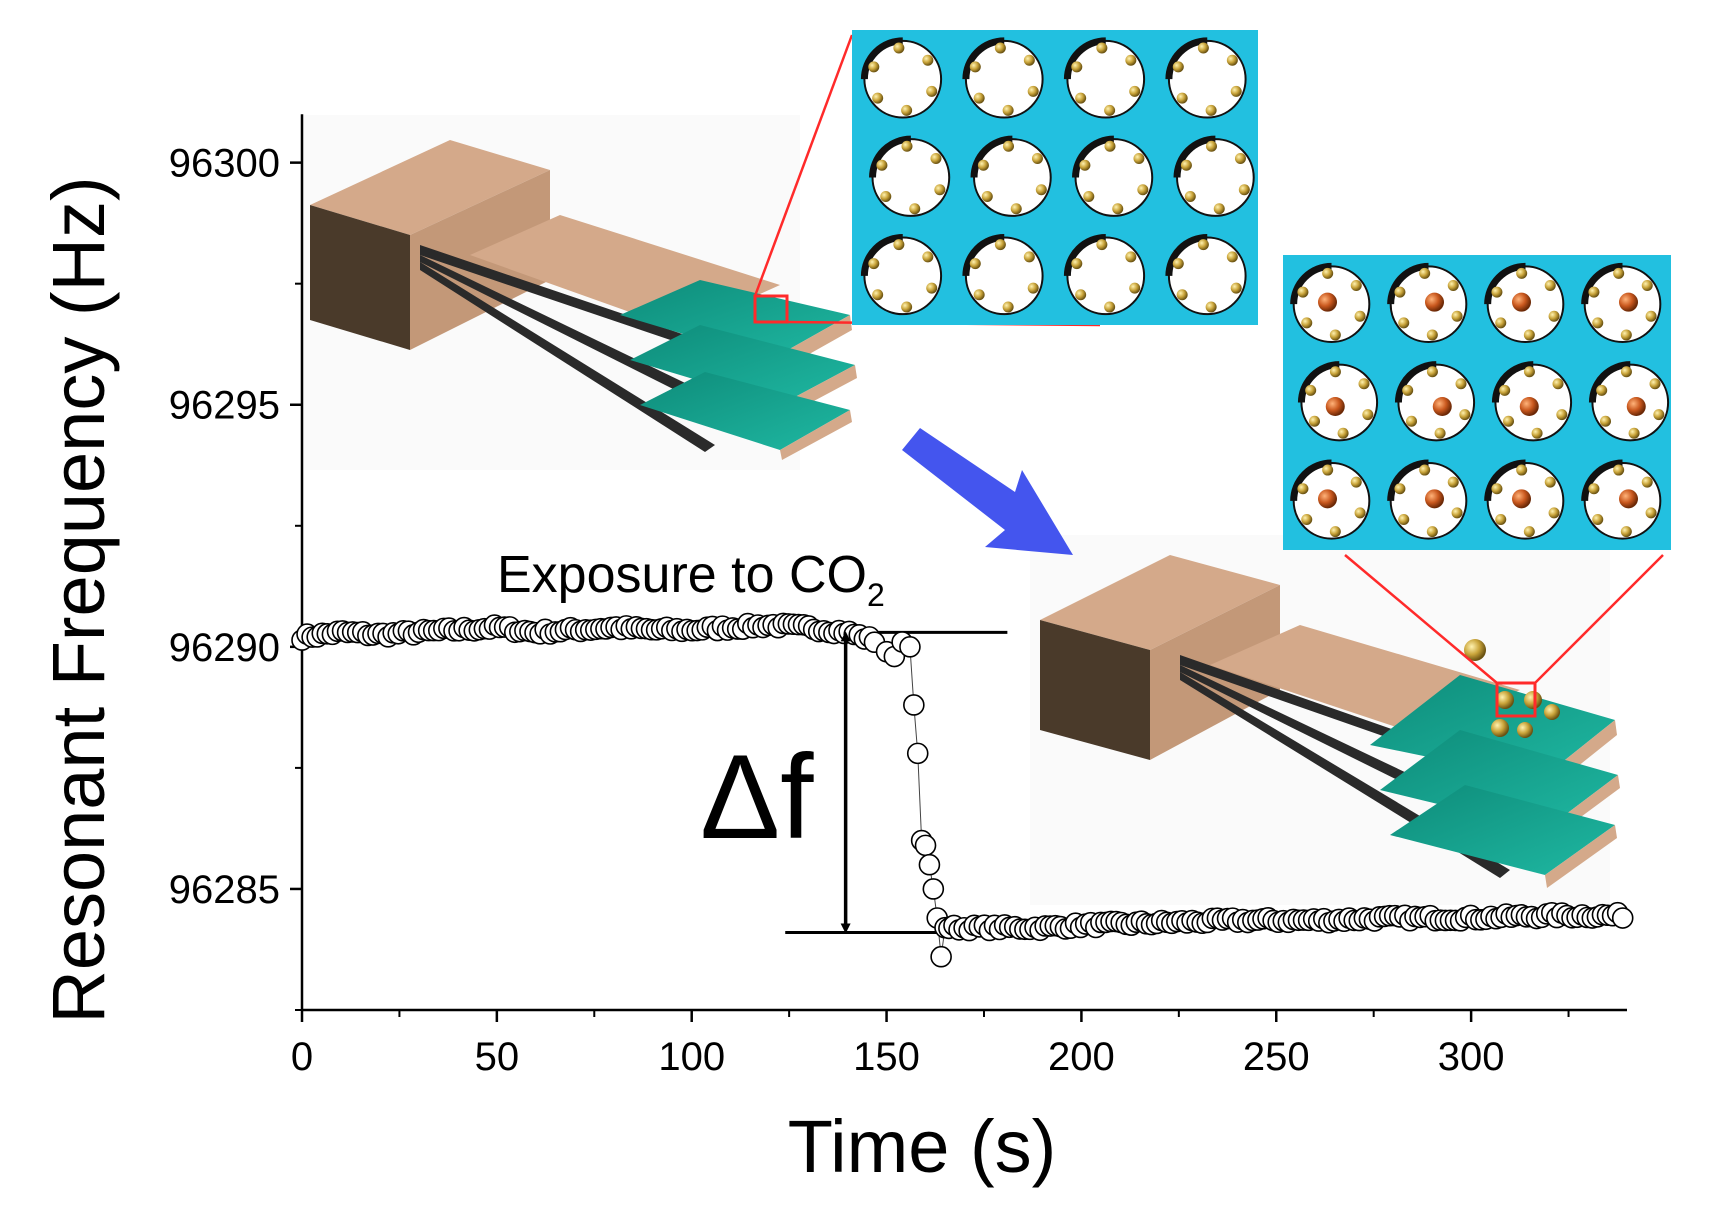 This screenshot has height=1207, width=1711. What do you see at coordinates (691, 1057) in the screenshot?
I see `x-tick-label: 100` at bounding box center [691, 1057].